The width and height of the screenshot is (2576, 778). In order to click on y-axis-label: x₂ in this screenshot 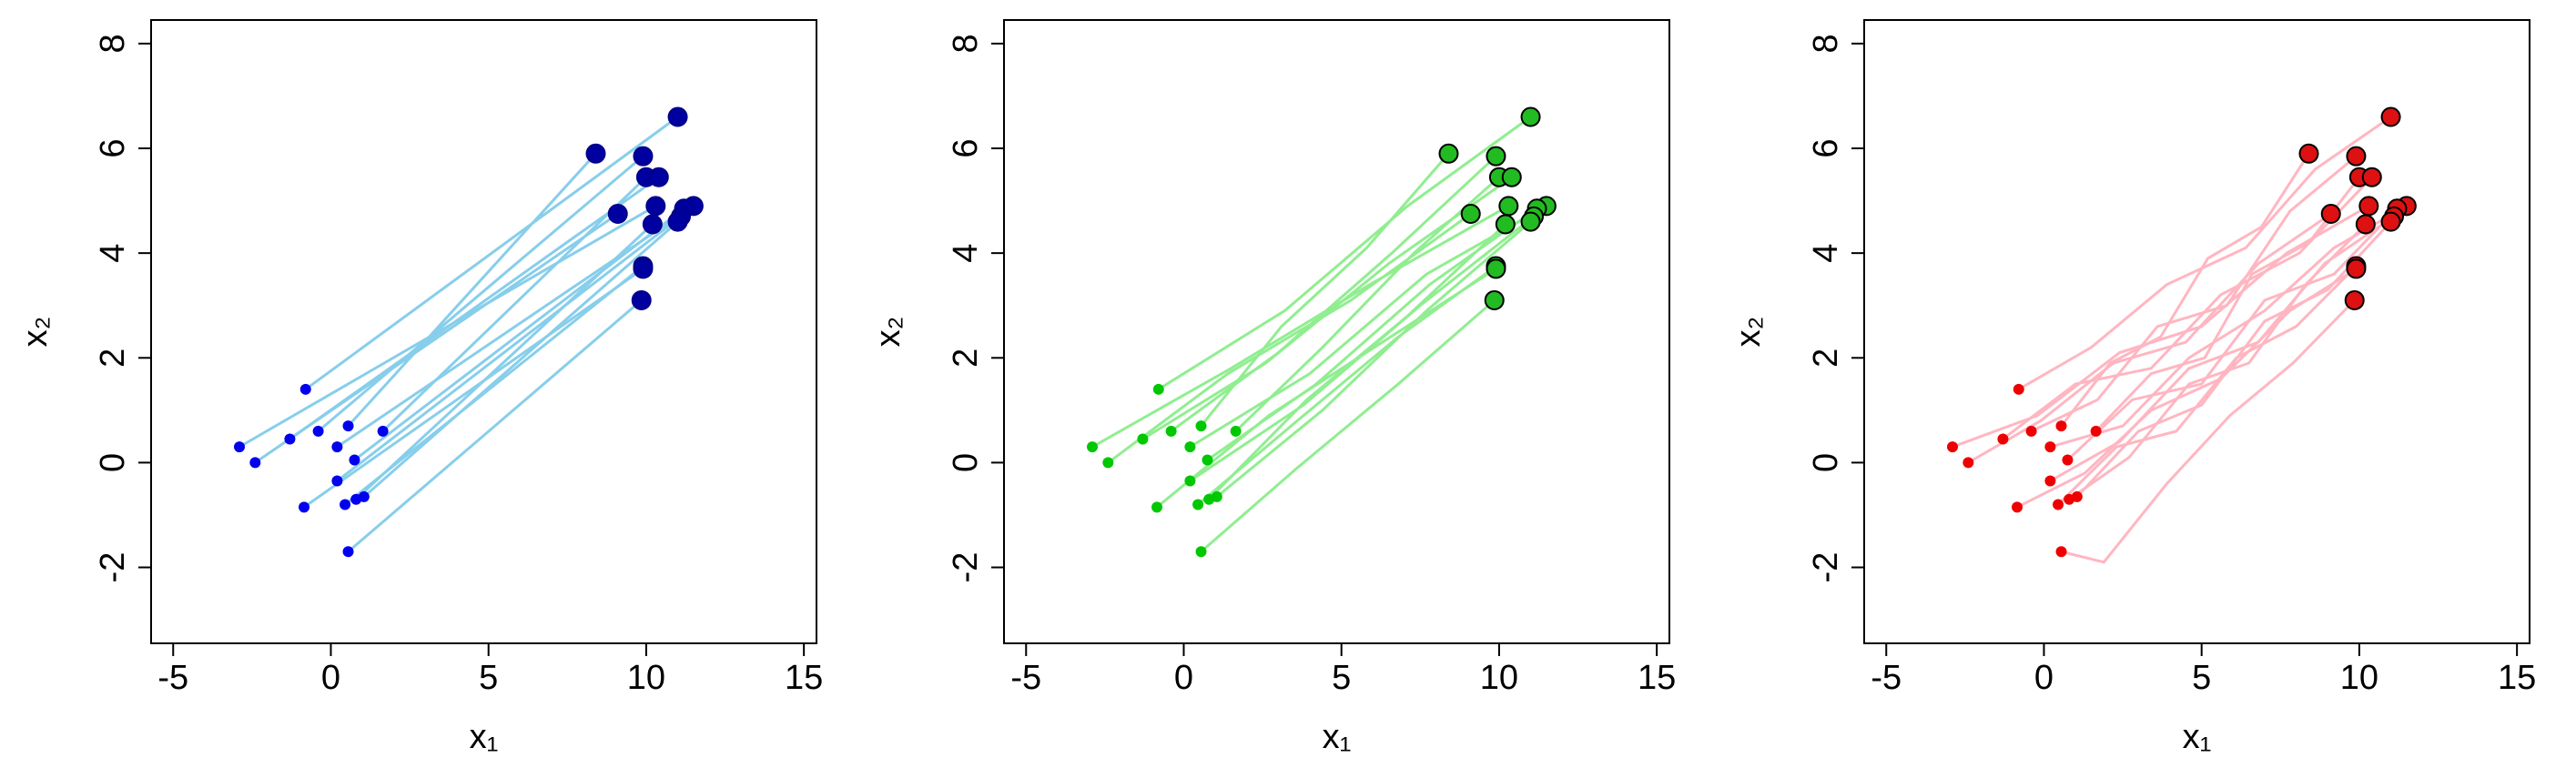, I will do `click(1748, 333)`.